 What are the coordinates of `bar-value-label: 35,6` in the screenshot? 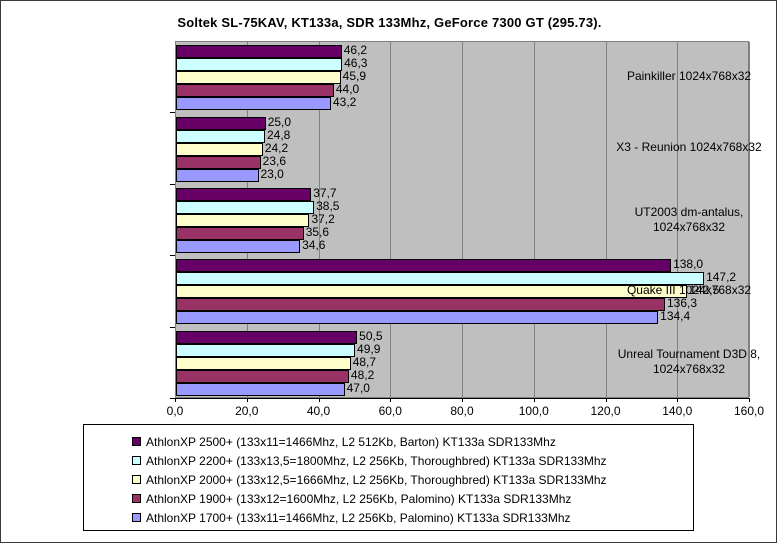 It's located at (317, 232).